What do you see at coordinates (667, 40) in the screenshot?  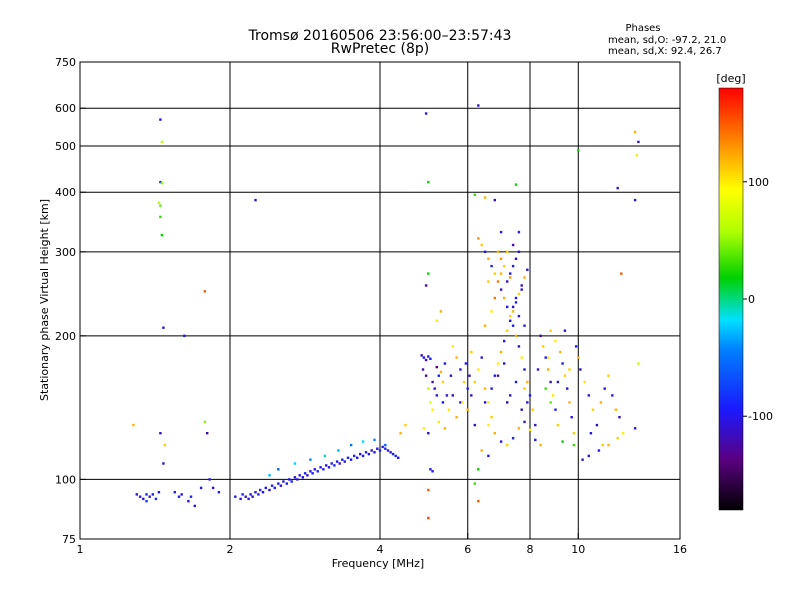 I see `phases-box-o-line: mean, sd,O: -97.2, 21.0` at bounding box center [667, 40].